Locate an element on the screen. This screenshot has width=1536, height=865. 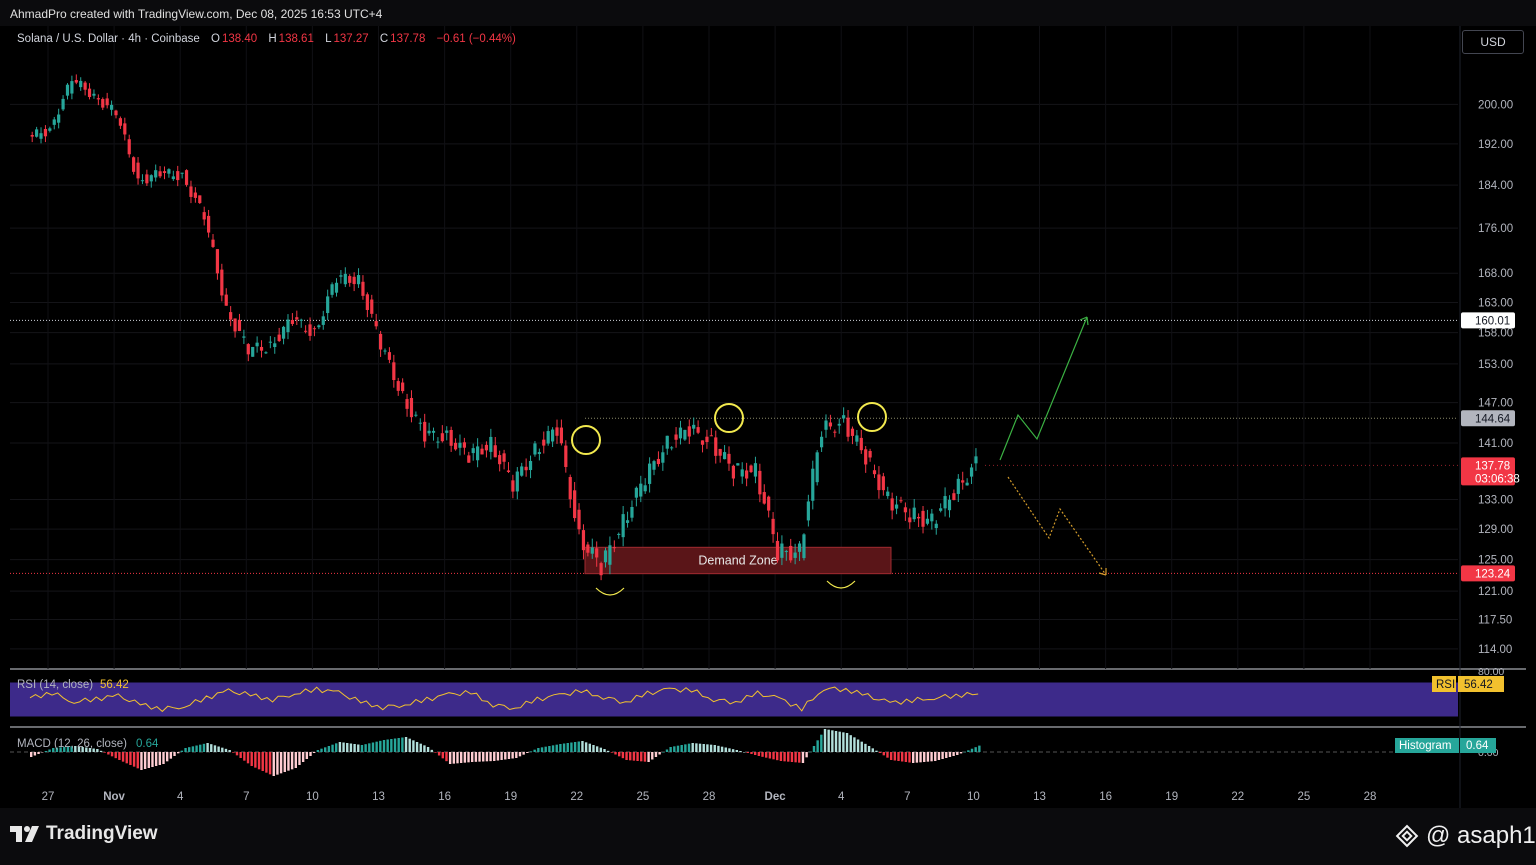
bottom-highlight-arc is located at coordinates (610, 591).